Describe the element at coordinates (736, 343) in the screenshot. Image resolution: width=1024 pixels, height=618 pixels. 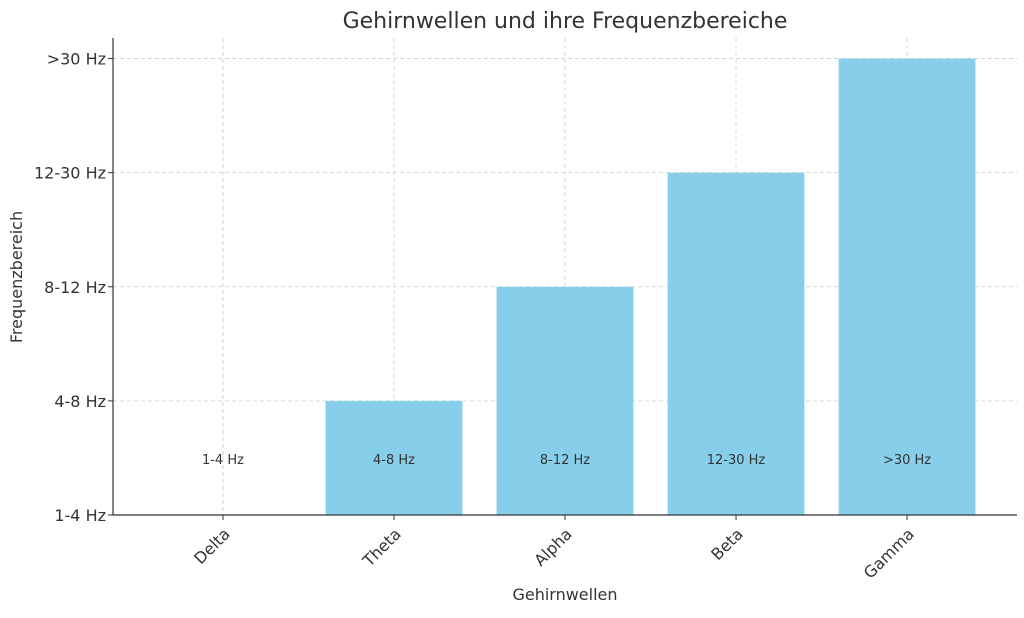
I see `bar-beta` at that location.